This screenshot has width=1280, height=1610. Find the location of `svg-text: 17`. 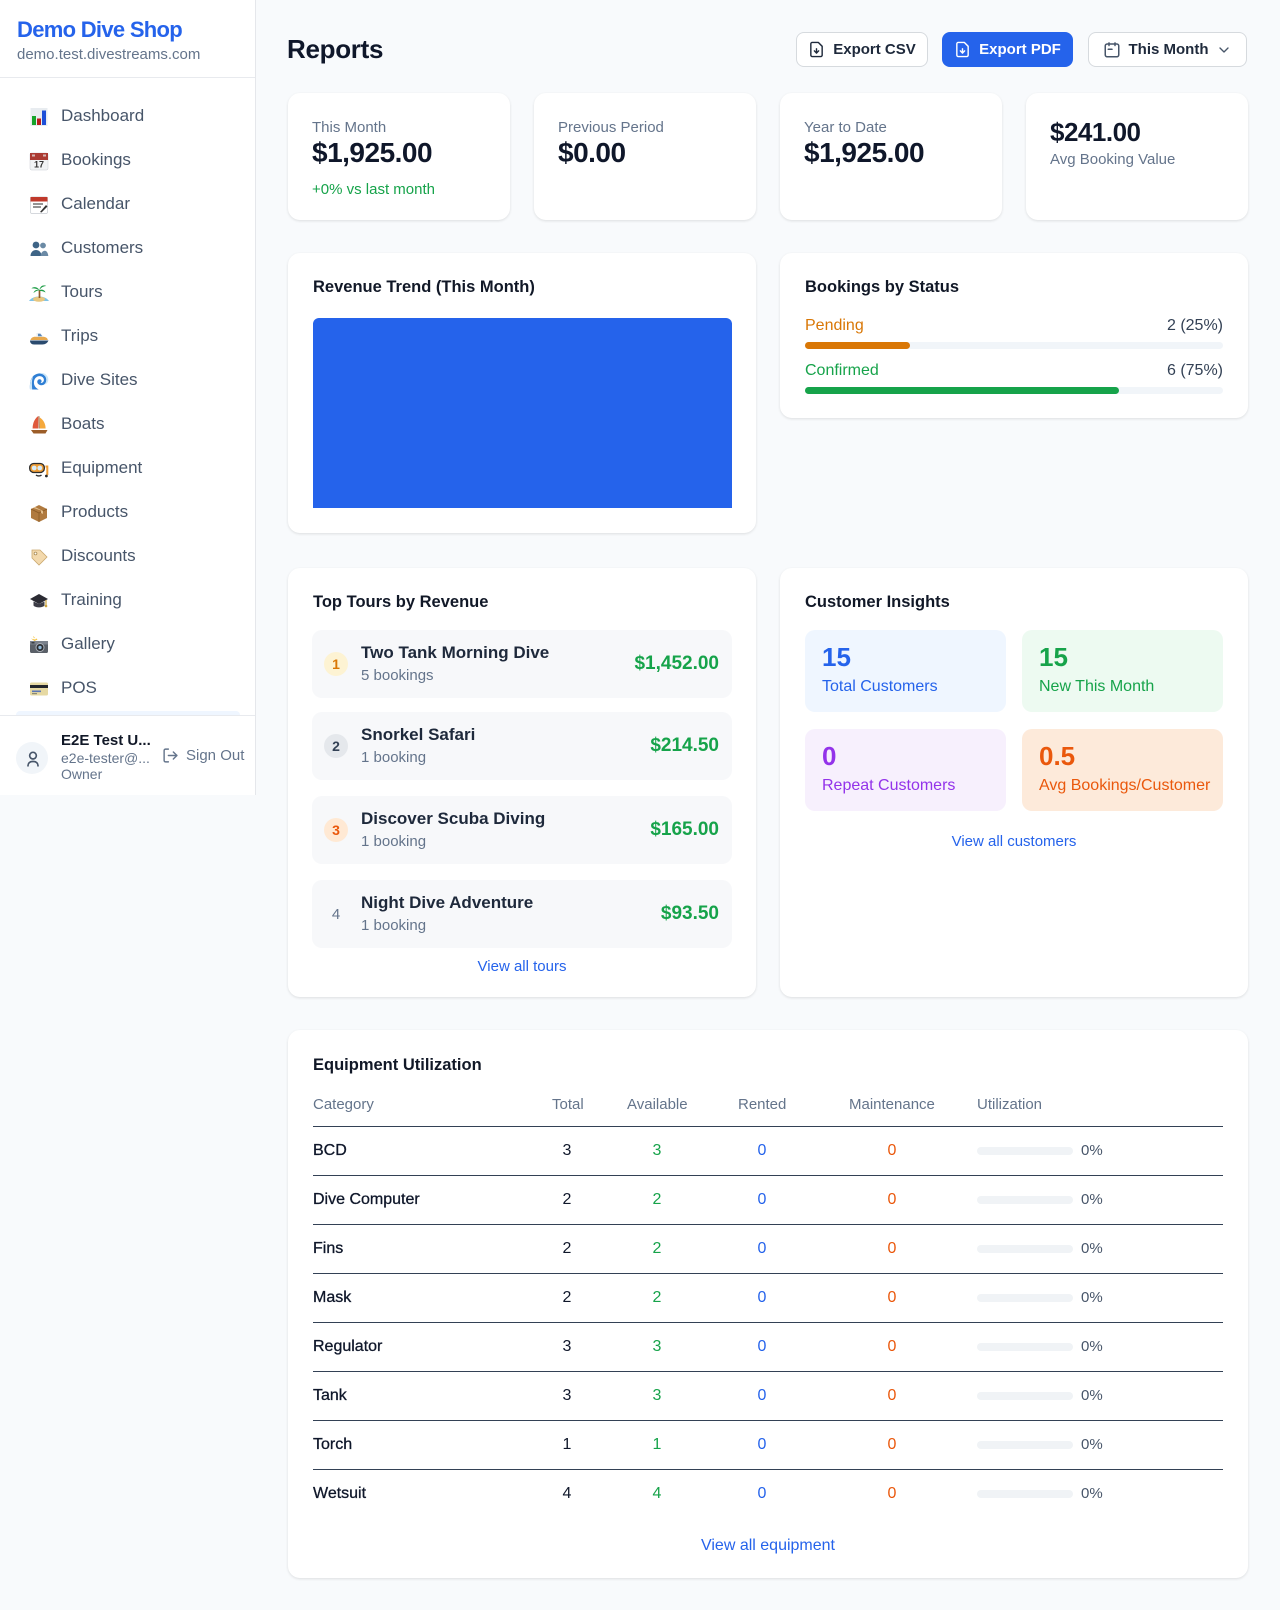

svg-text: 17 is located at coordinates (39, 165).